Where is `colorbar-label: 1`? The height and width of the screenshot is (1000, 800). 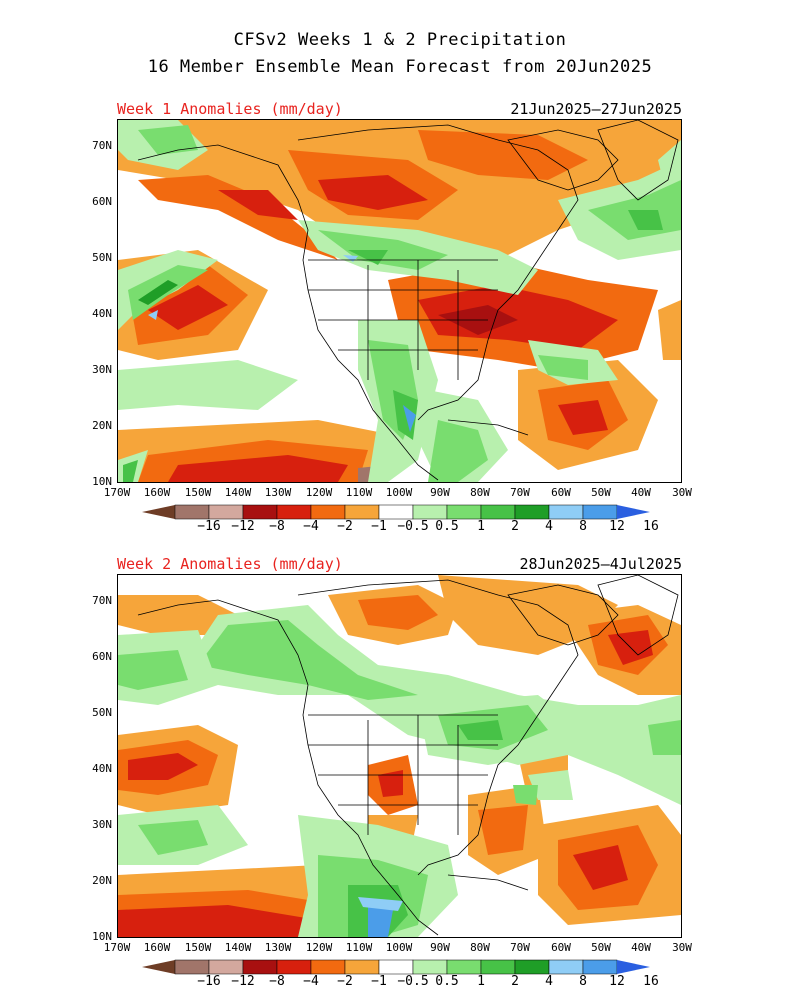
colorbar-label: 1 is located at coordinates (481, 981).